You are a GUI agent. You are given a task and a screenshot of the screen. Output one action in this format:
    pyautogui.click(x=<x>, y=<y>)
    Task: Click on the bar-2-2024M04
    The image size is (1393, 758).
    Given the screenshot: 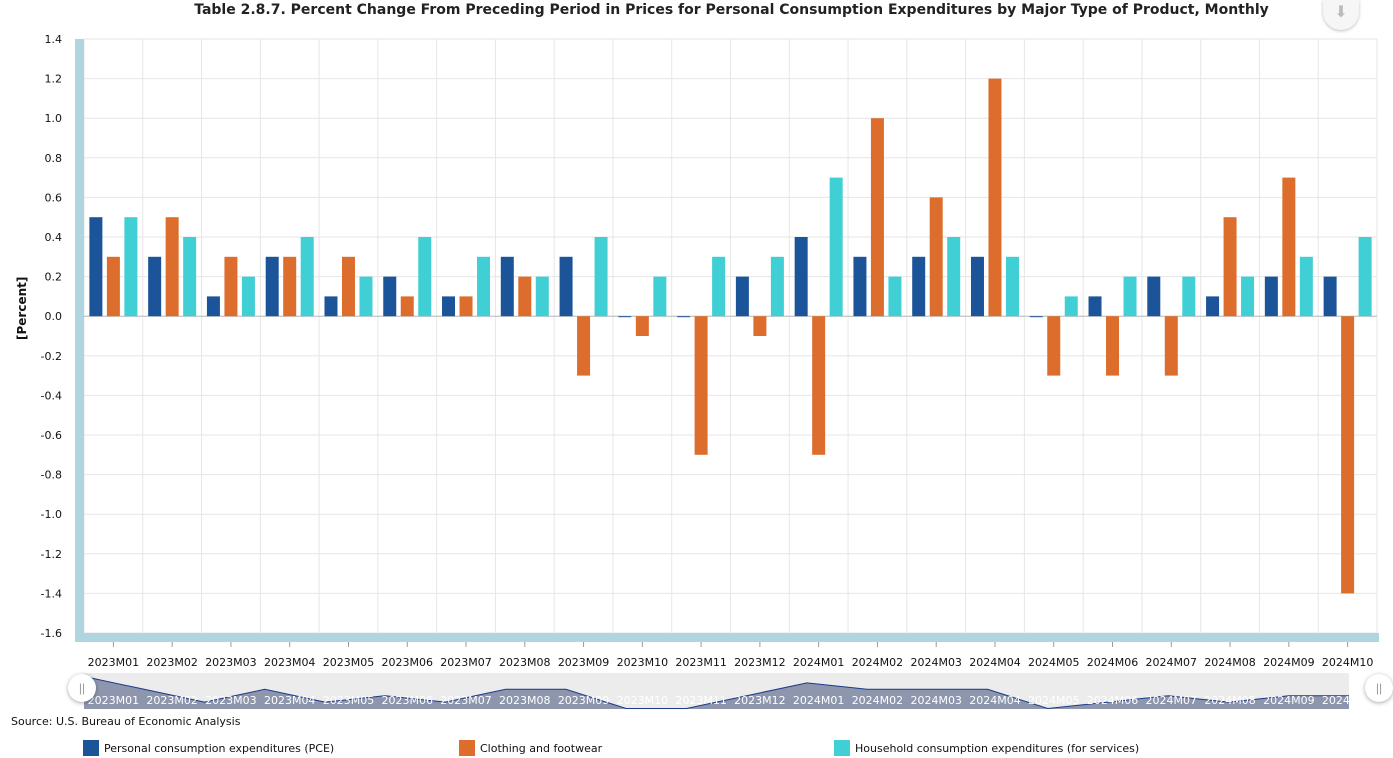 What is the action you would take?
    pyautogui.click(x=1012, y=286)
    